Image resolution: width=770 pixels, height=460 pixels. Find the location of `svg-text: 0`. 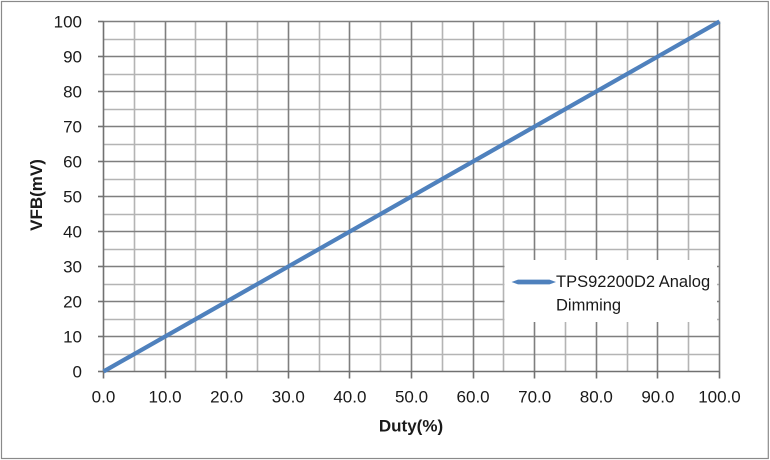

svg-text: 0 is located at coordinates (77, 372).